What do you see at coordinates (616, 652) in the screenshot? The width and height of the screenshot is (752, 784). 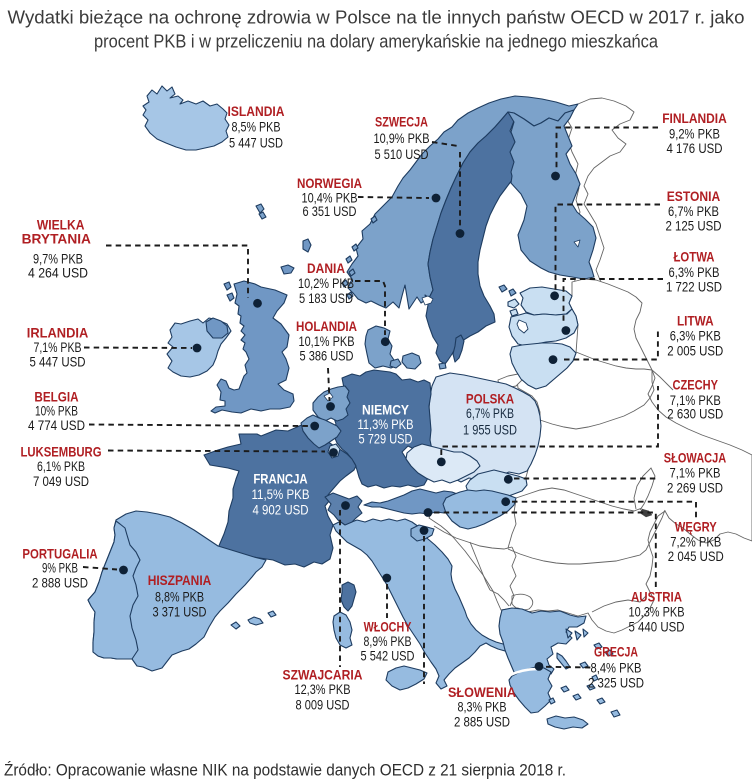 I see `svg-text: GRECJA` at bounding box center [616, 652].